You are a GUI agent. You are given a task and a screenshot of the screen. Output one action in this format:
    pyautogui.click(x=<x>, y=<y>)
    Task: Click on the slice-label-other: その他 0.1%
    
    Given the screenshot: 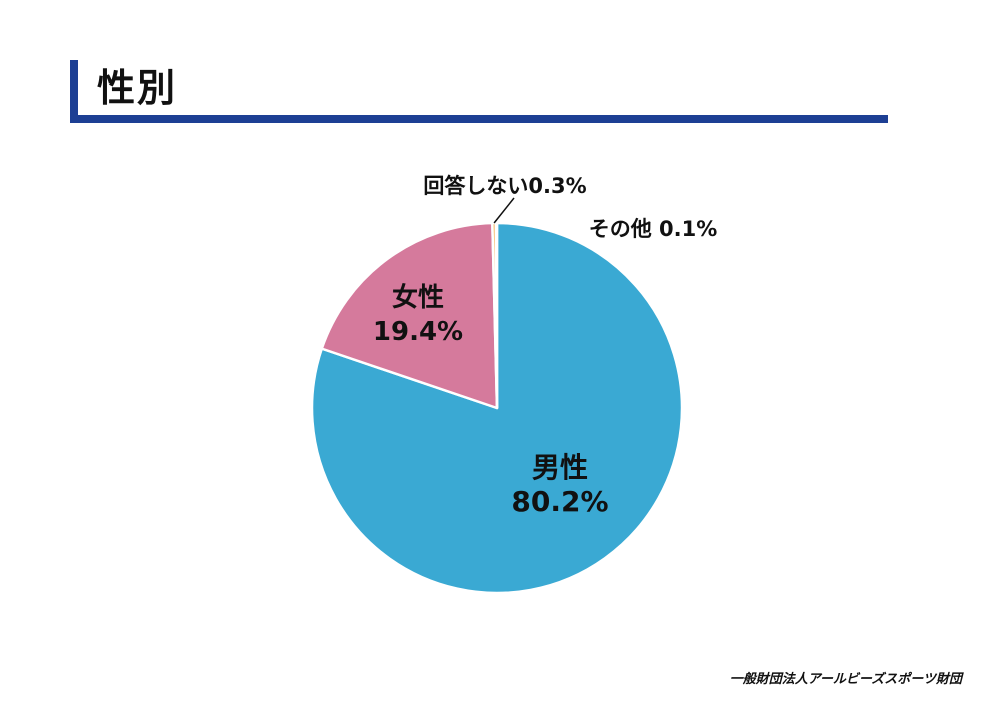 What is the action you would take?
    pyautogui.click(x=653, y=229)
    